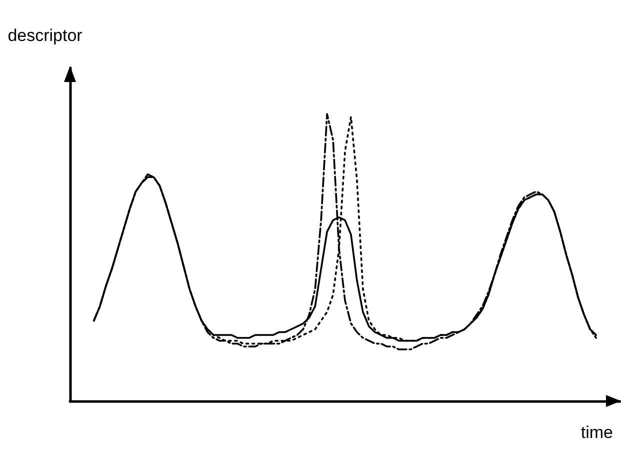  Describe the element at coordinates (597, 432) in the screenshot. I see `x-axis-title: time` at that location.